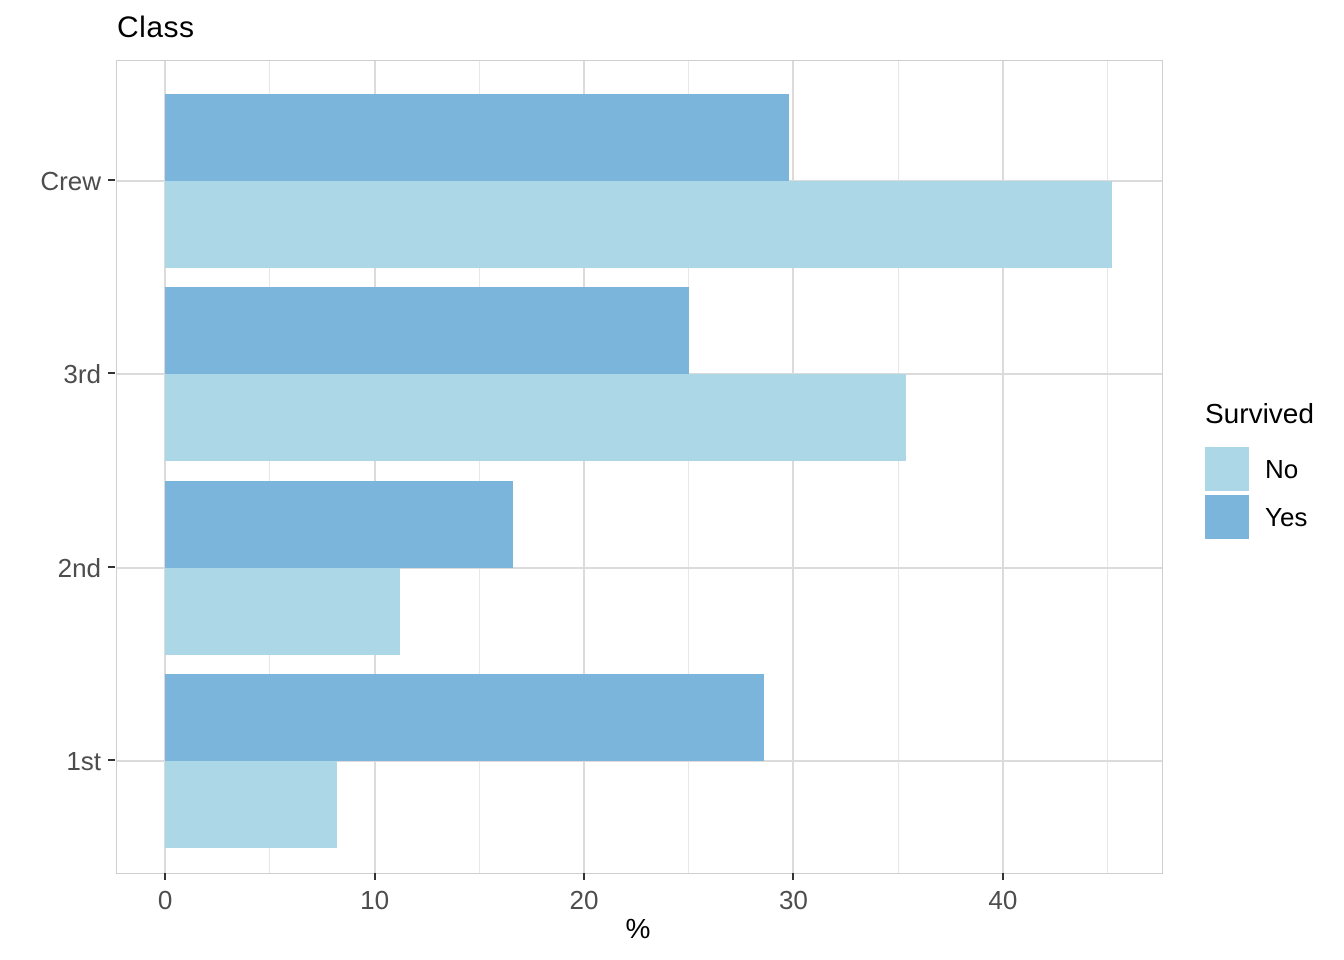  What do you see at coordinates (1003, 900) in the screenshot?
I see `x-tick-label-40: 40` at bounding box center [1003, 900].